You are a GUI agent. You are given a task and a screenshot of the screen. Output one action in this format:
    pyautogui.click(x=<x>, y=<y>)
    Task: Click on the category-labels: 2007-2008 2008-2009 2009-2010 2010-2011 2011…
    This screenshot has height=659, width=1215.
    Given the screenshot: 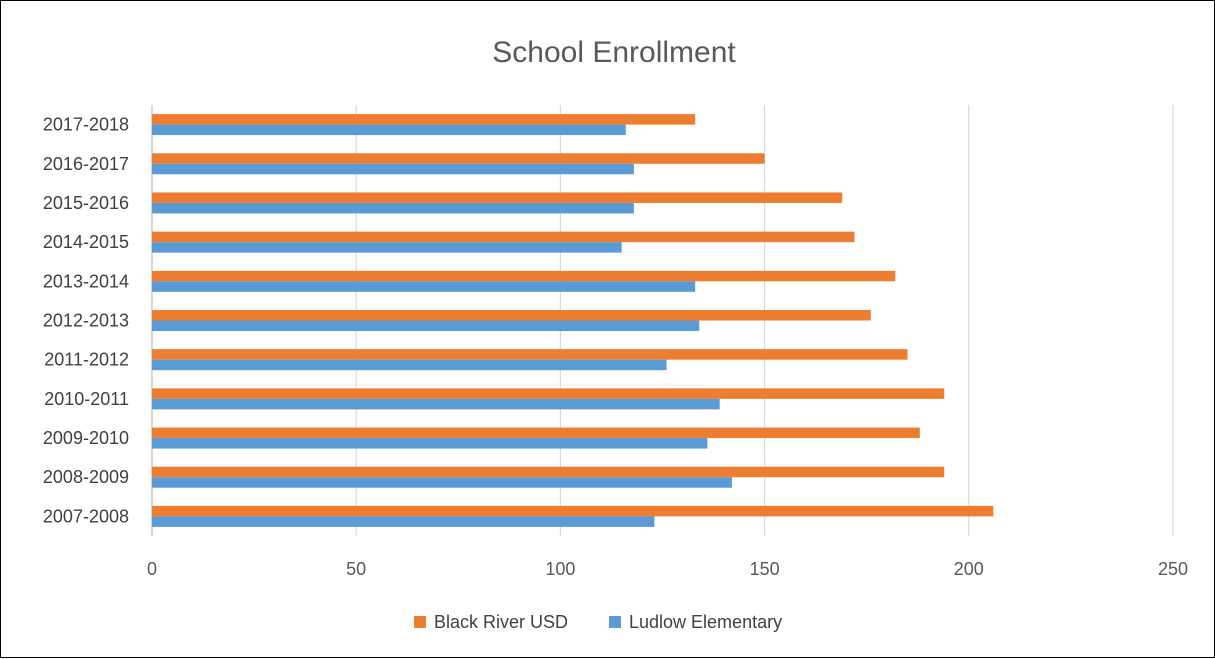 What is the action you would take?
    pyautogui.click(x=86, y=321)
    